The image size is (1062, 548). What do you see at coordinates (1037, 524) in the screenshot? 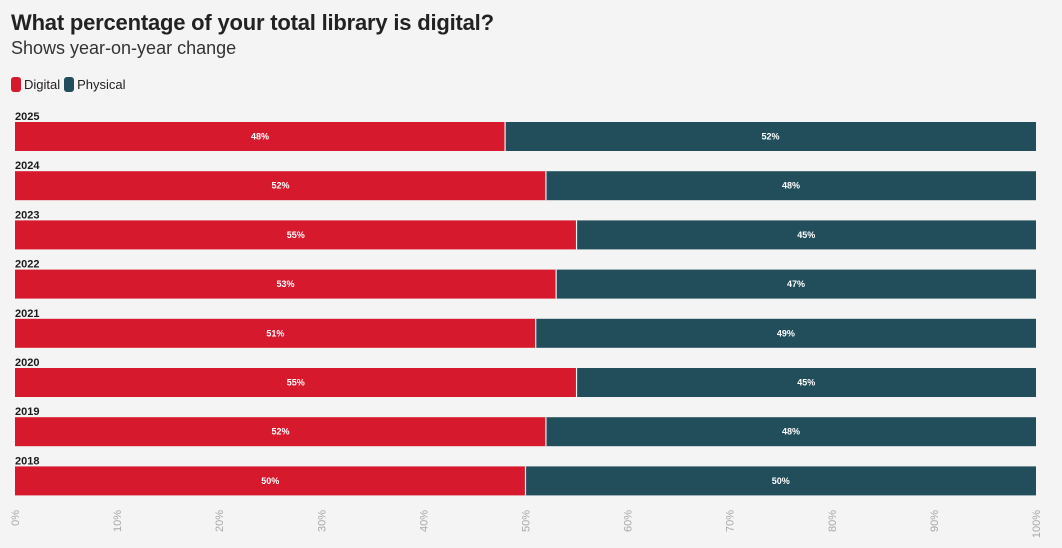
I see `x-tick-label: 100%` at bounding box center [1037, 524].